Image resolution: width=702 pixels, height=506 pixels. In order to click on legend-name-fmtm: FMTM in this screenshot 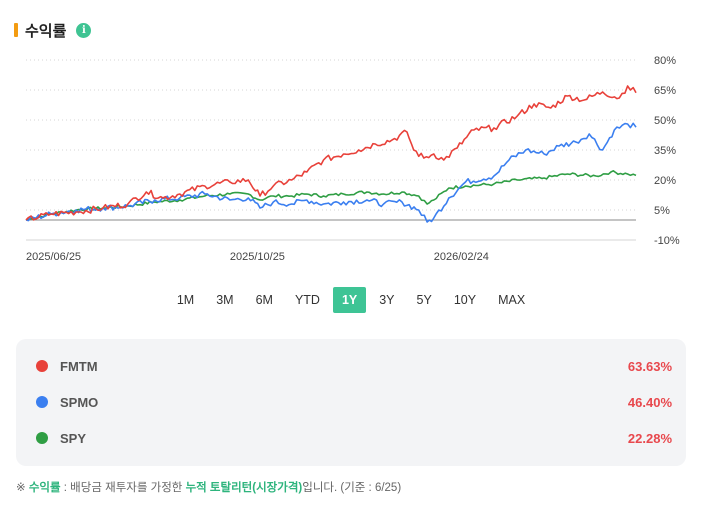, I will do `click(79, 366)`.